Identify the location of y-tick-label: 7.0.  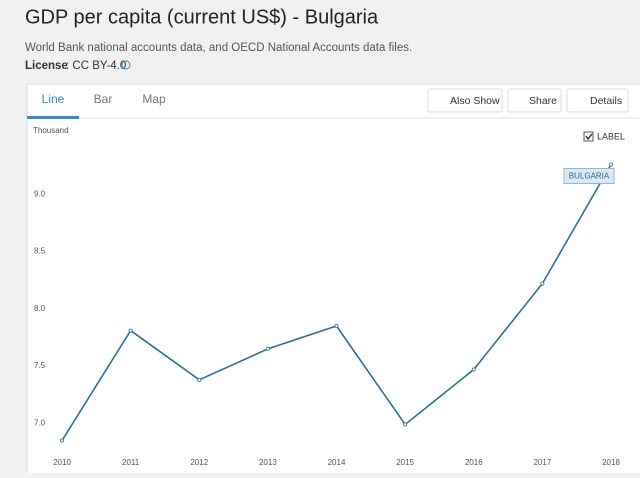
(40, 422).